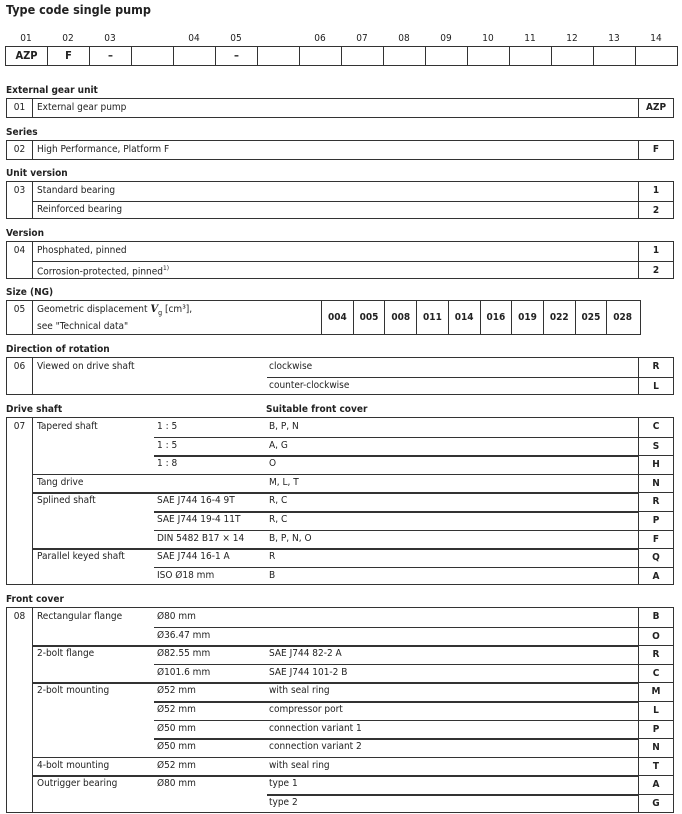 This screenshot has width=682, height=814. I want to click on size-option-022: 022, so click(558, 317).